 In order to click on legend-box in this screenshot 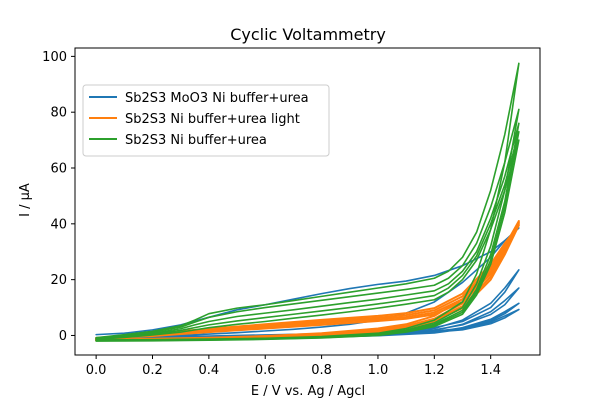, I will do `click(206, 120)`.